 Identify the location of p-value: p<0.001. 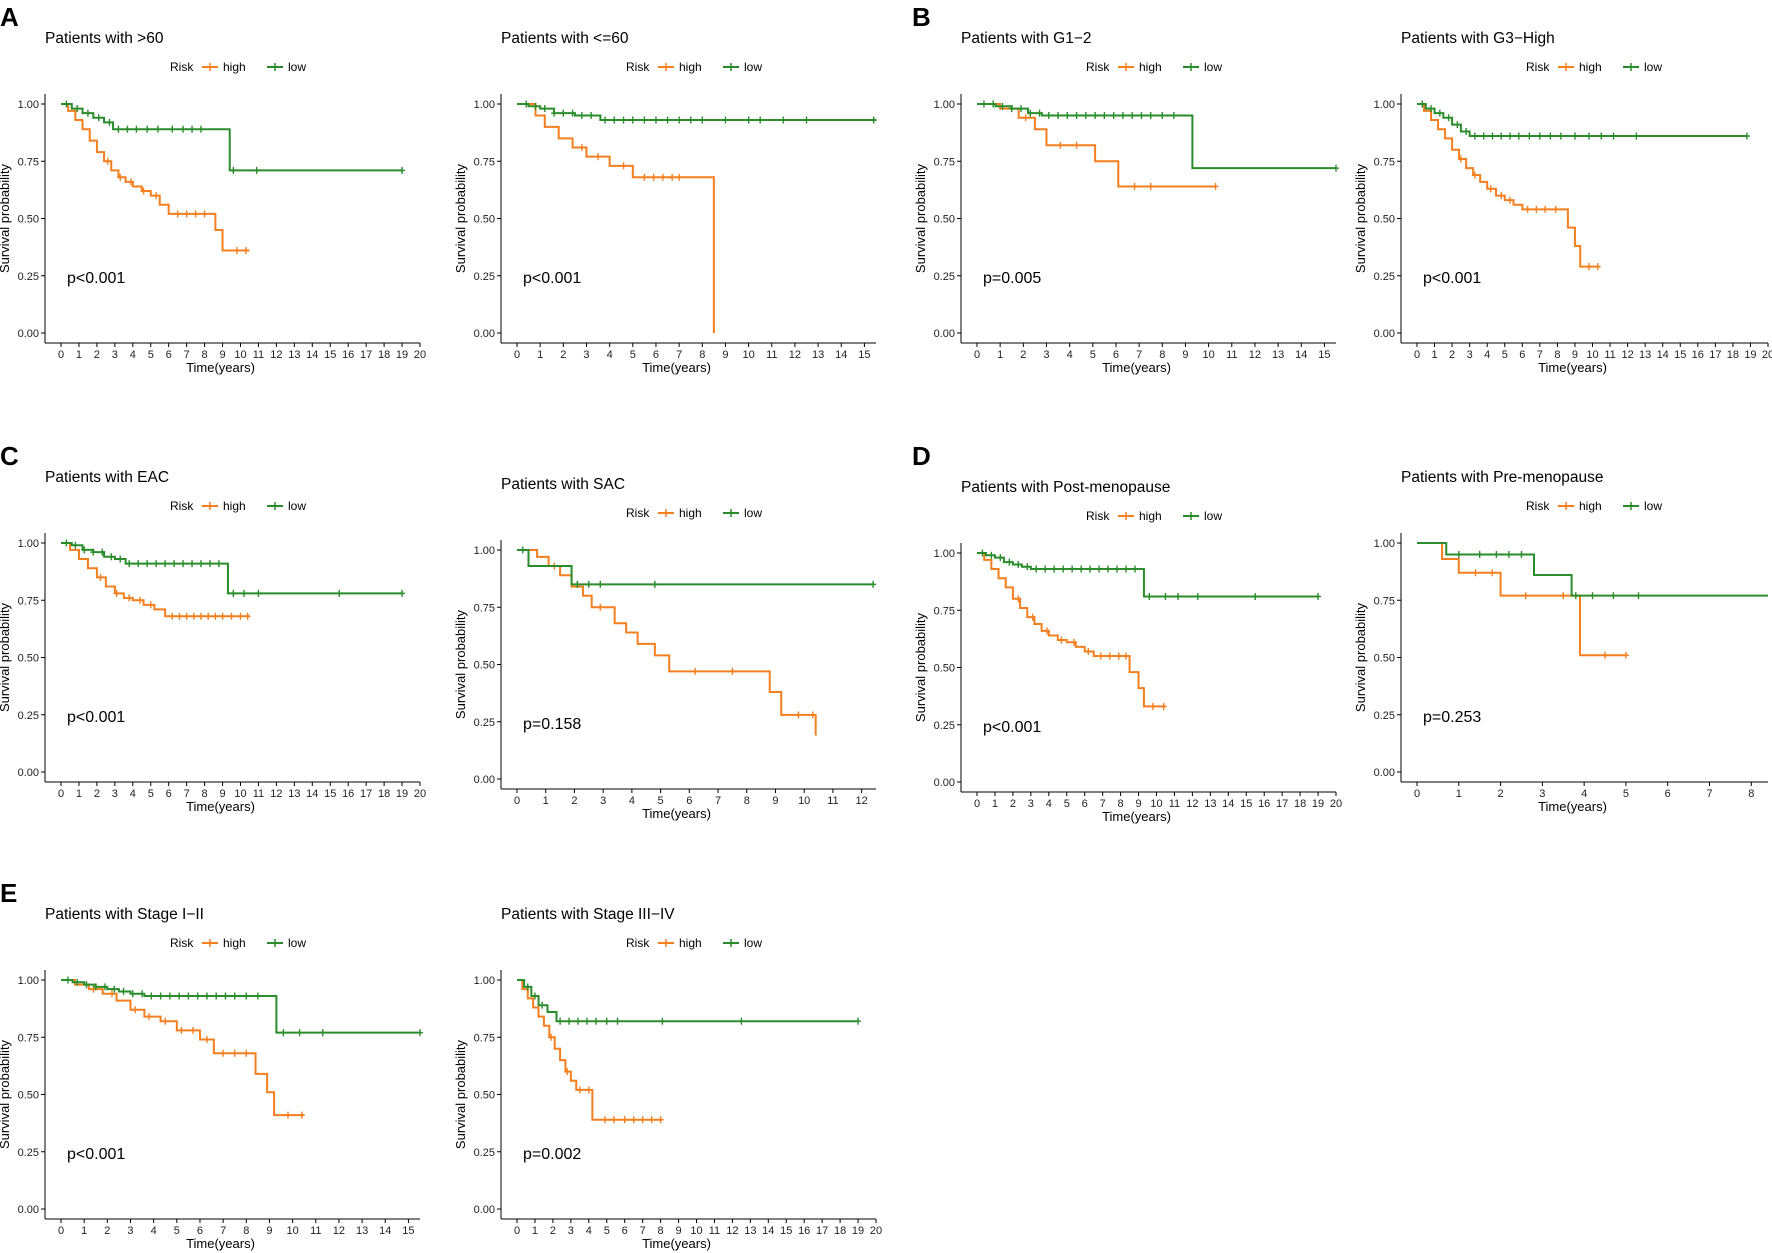
(1452, 278).